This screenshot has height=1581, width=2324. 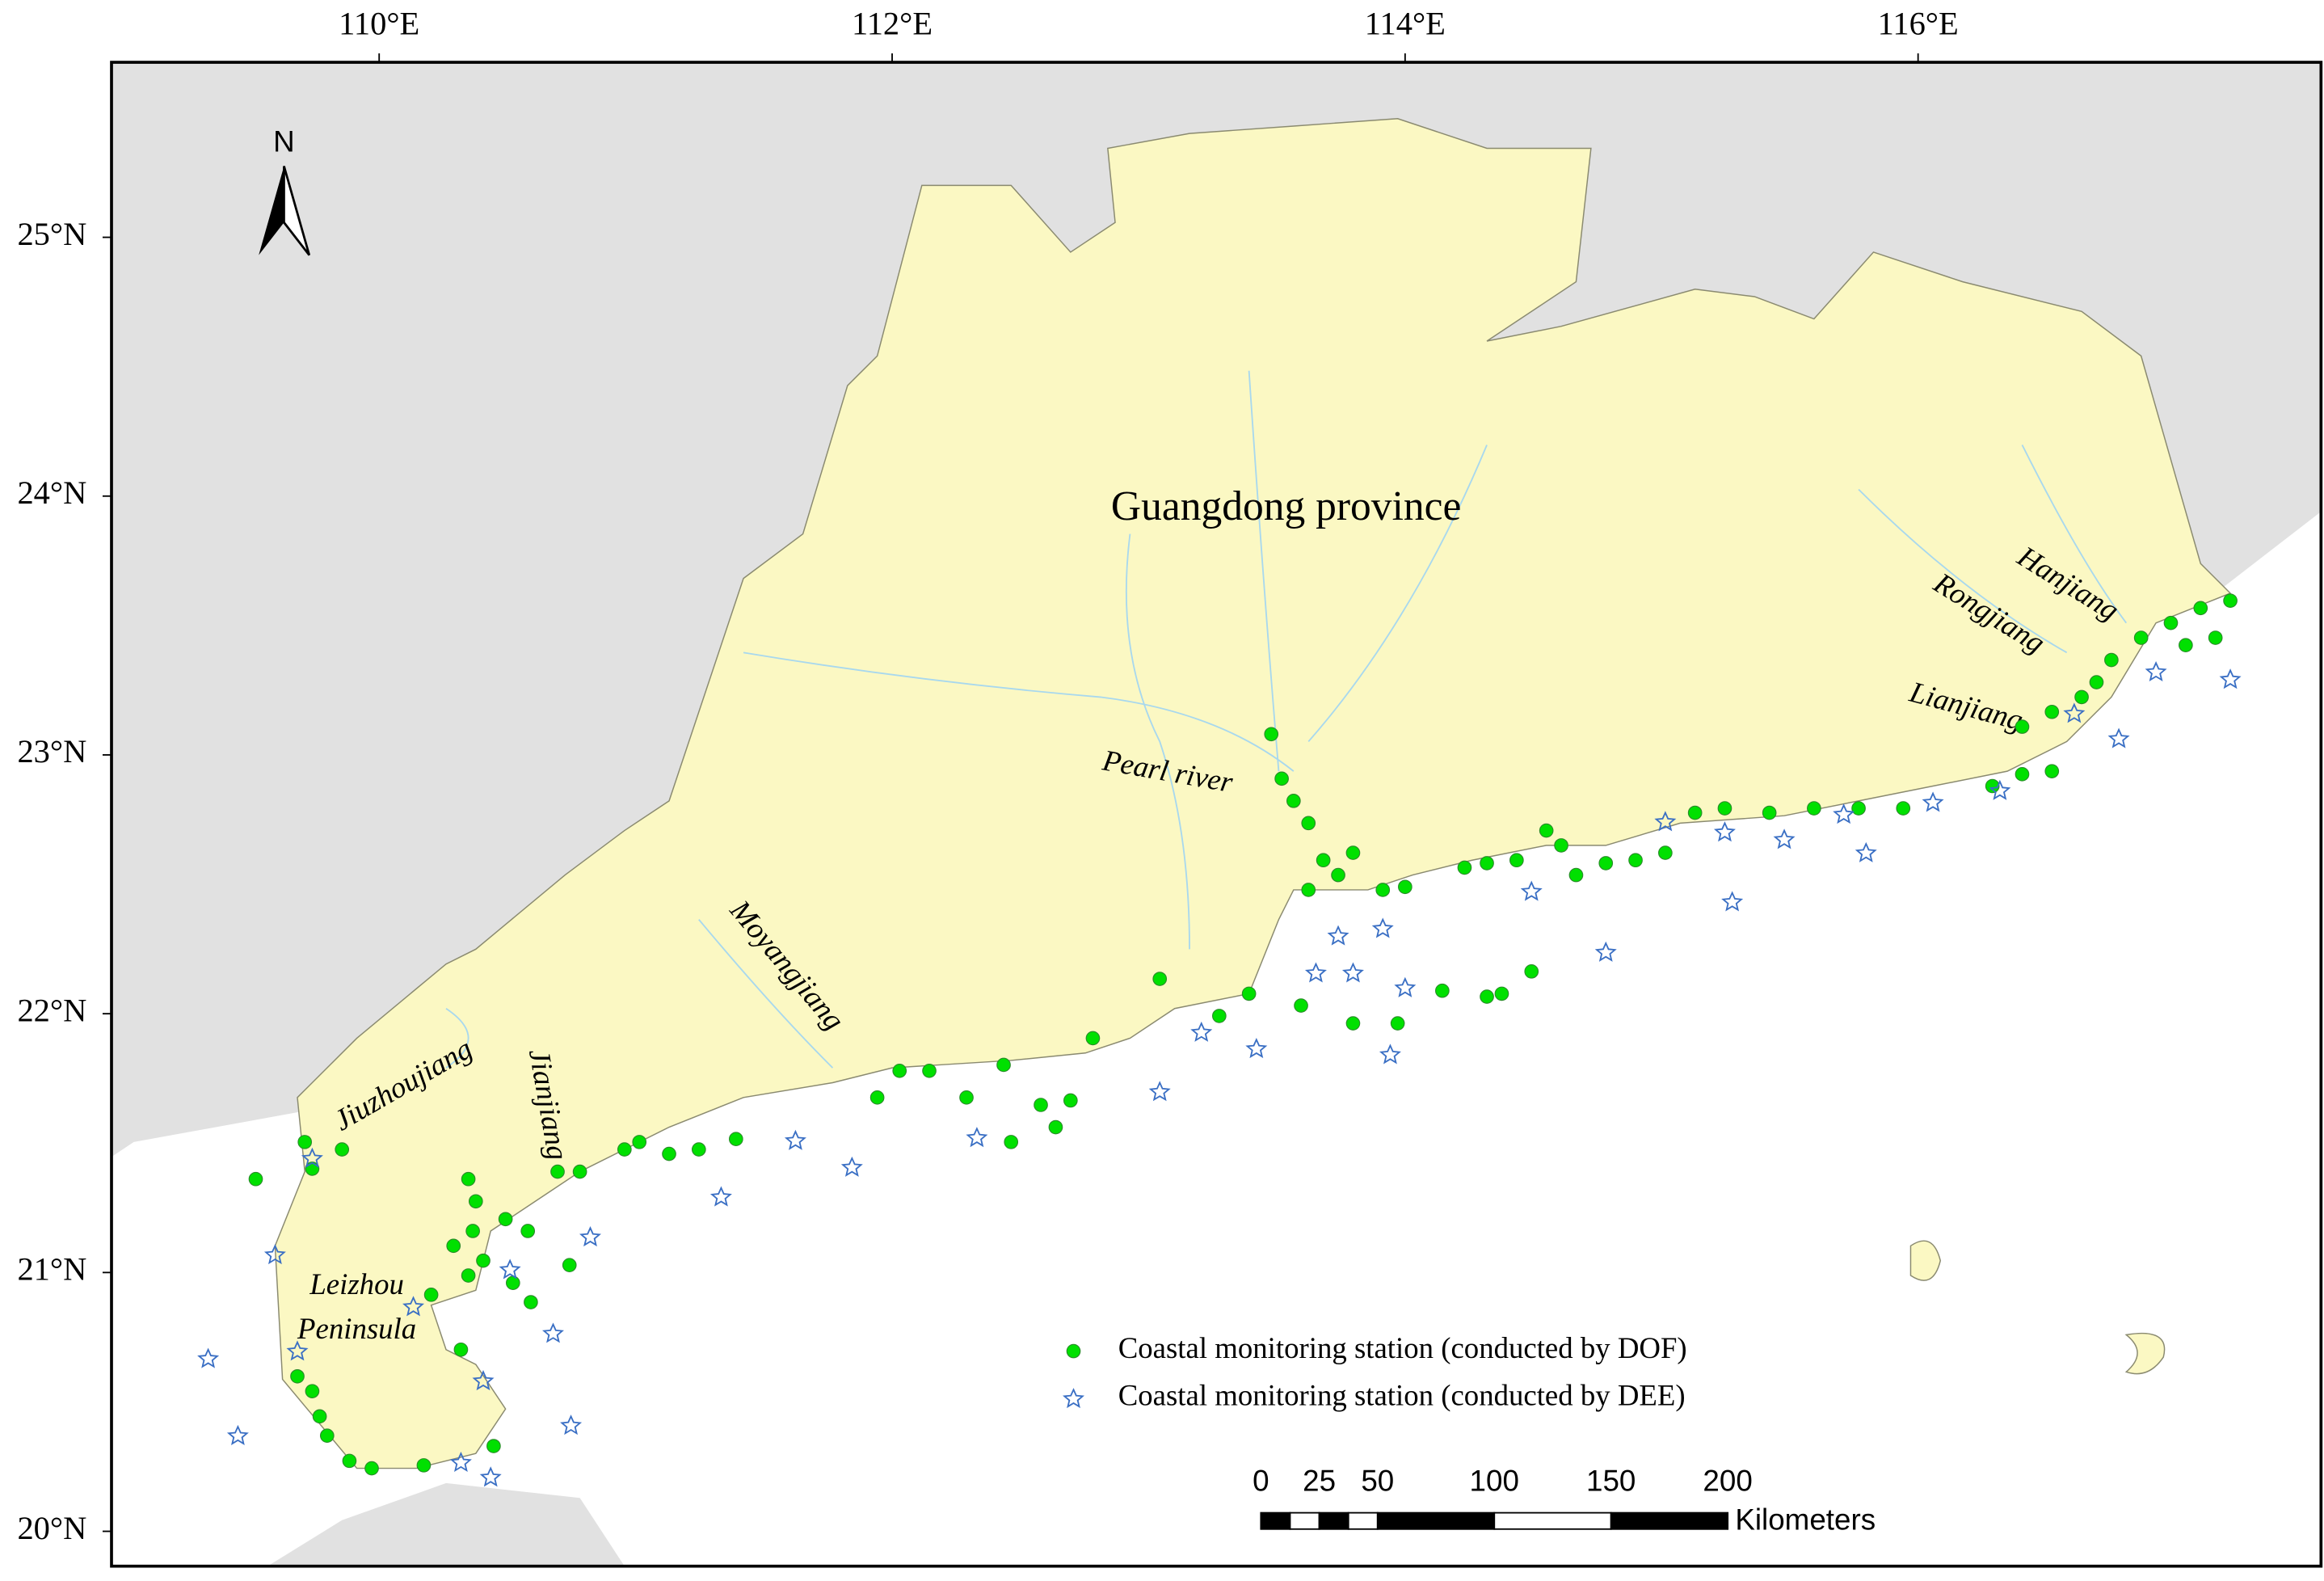 What do you see at coordinates (1805, 1519) in the screenshot?
I see `scale-unit: Kilometers` at bounding box center [1805, 1519].